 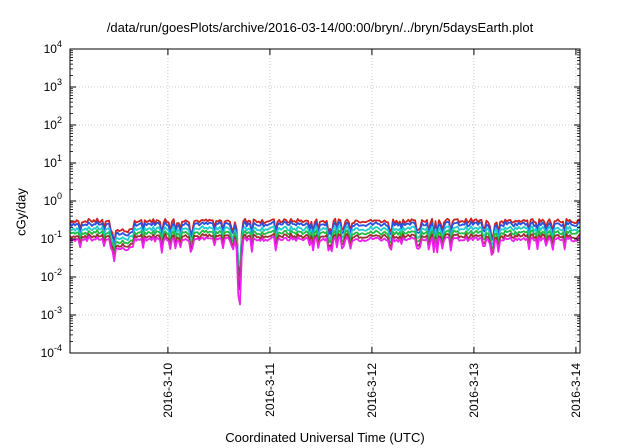 I want to click on x-tick-label: 2016-3-10, so click(x=168, y=390).